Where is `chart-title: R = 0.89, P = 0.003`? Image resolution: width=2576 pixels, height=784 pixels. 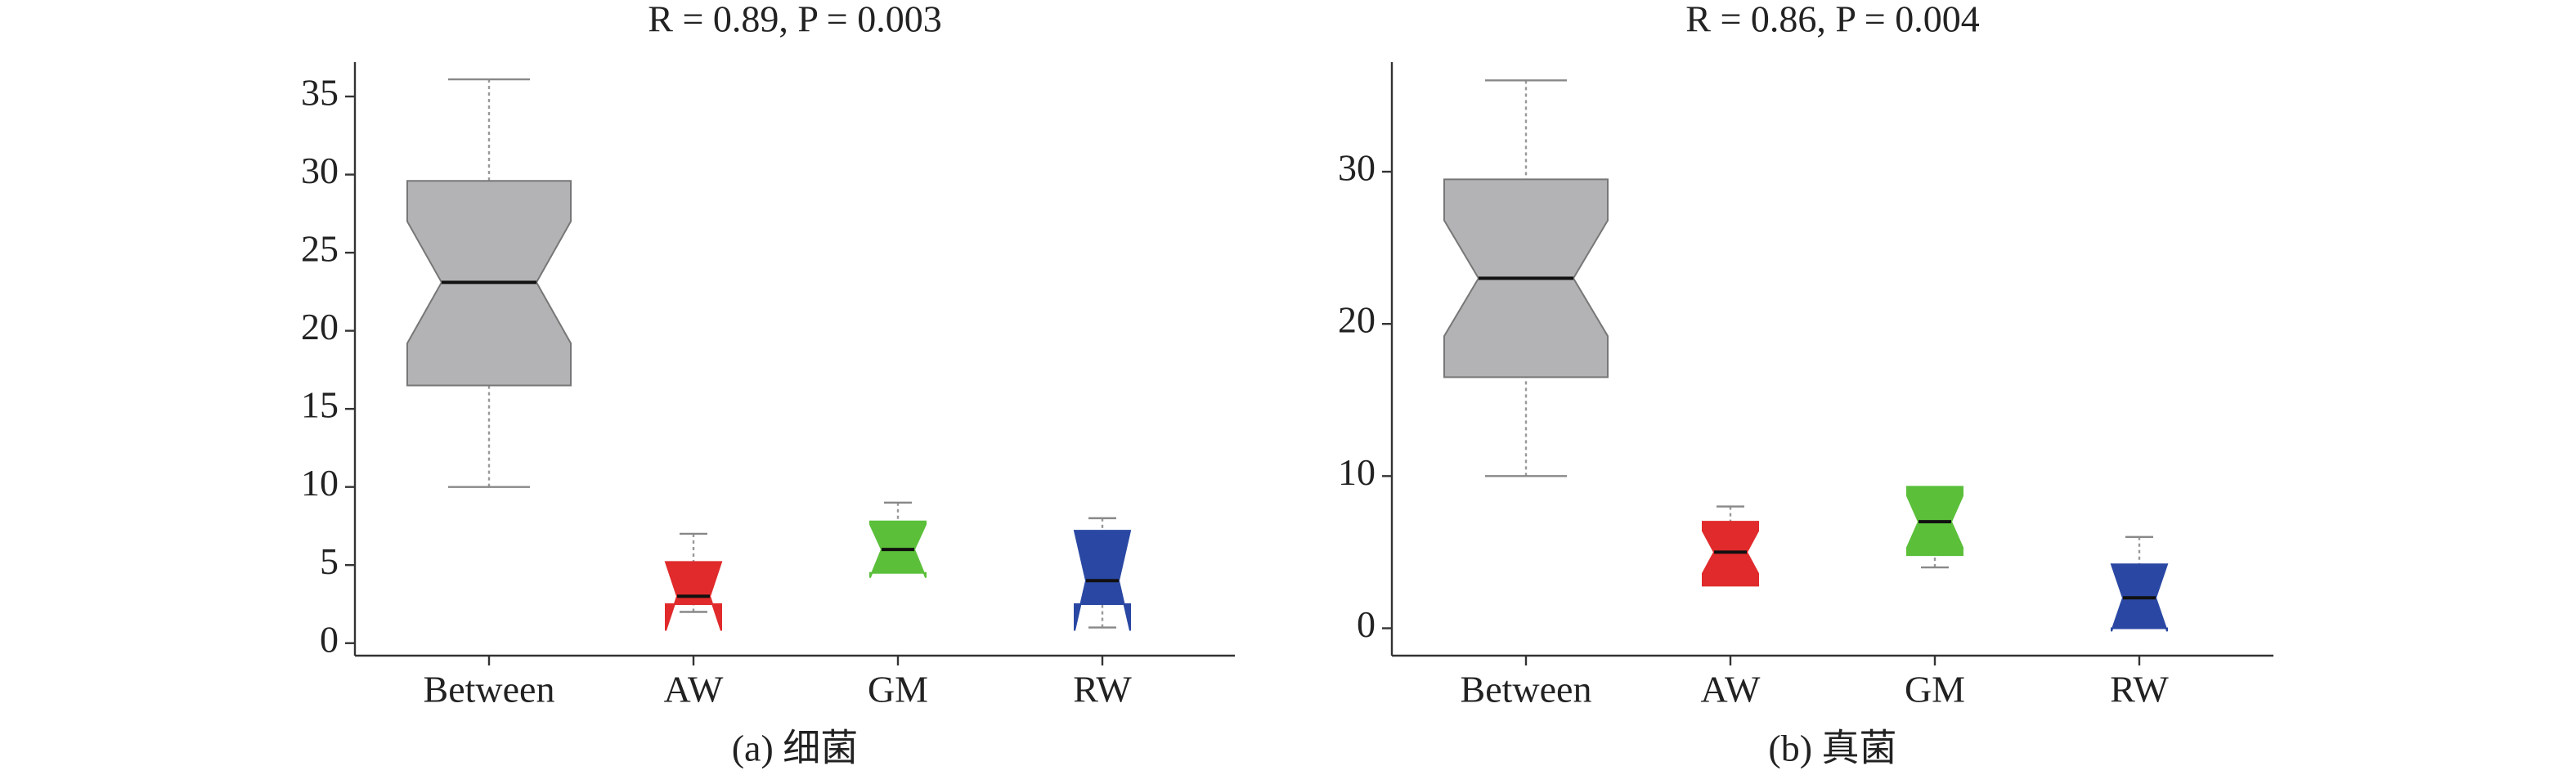 chart-title: R = 0.89, P = 0.003 is located at coordinates (794, 20).